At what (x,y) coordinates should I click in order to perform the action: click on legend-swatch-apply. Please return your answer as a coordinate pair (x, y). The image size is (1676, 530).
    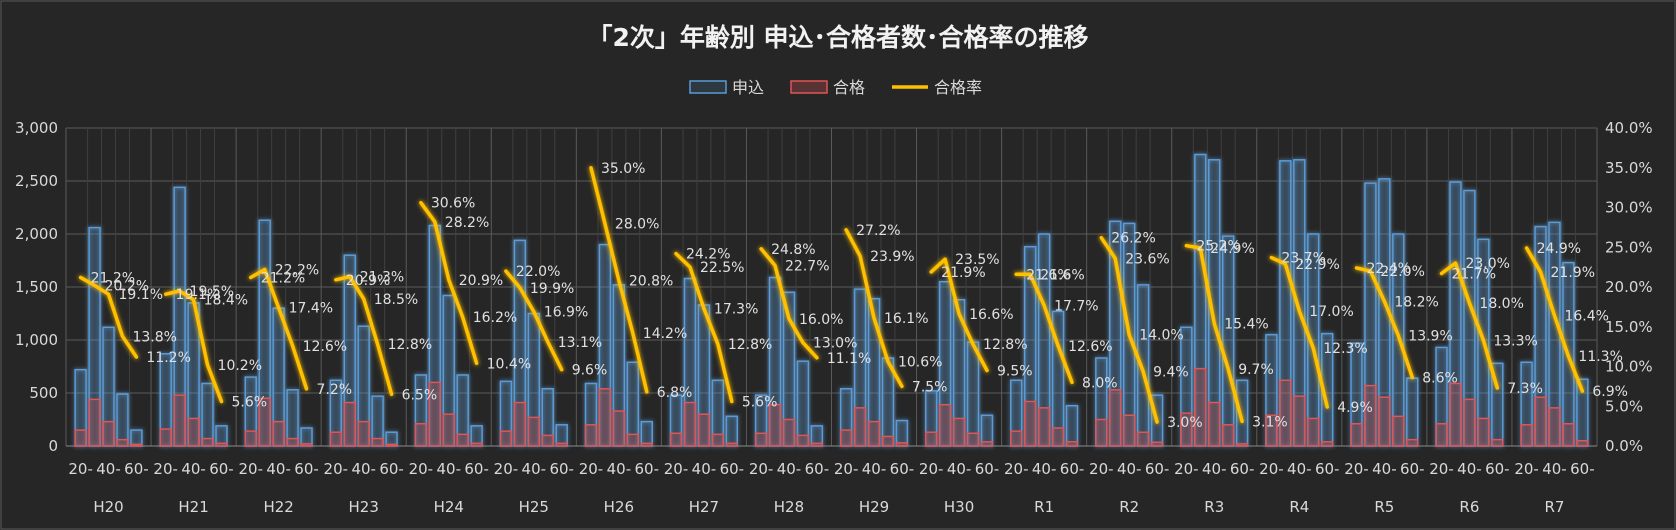
    Looking at the image, I should click on (708, 87).